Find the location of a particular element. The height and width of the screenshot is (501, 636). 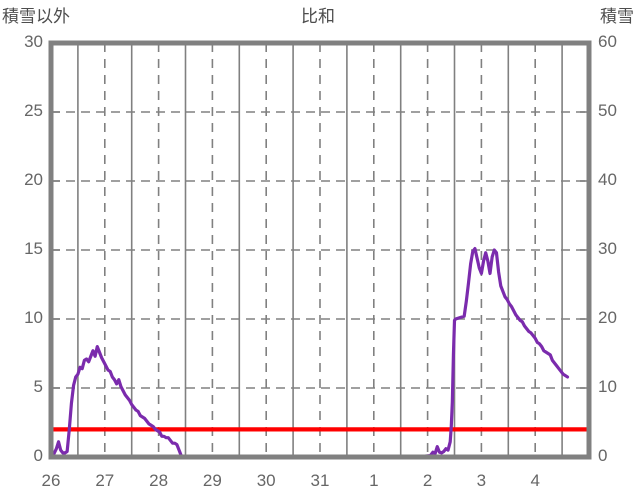

x-axis-tick-label: 28 is located at coordinates (159, 480).